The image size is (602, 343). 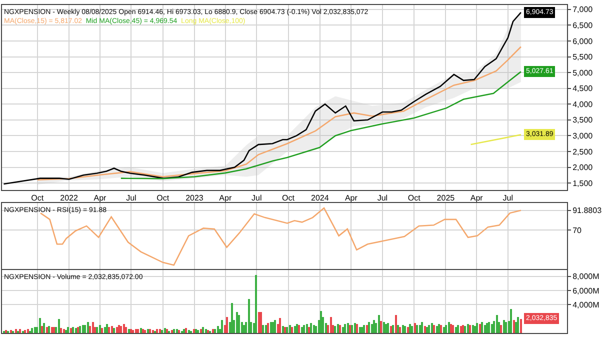 What do you see at coordinates (586, 305) in the screenshot?
I see `y-tick-label: 4,000M` at bounding box center [586, 305].